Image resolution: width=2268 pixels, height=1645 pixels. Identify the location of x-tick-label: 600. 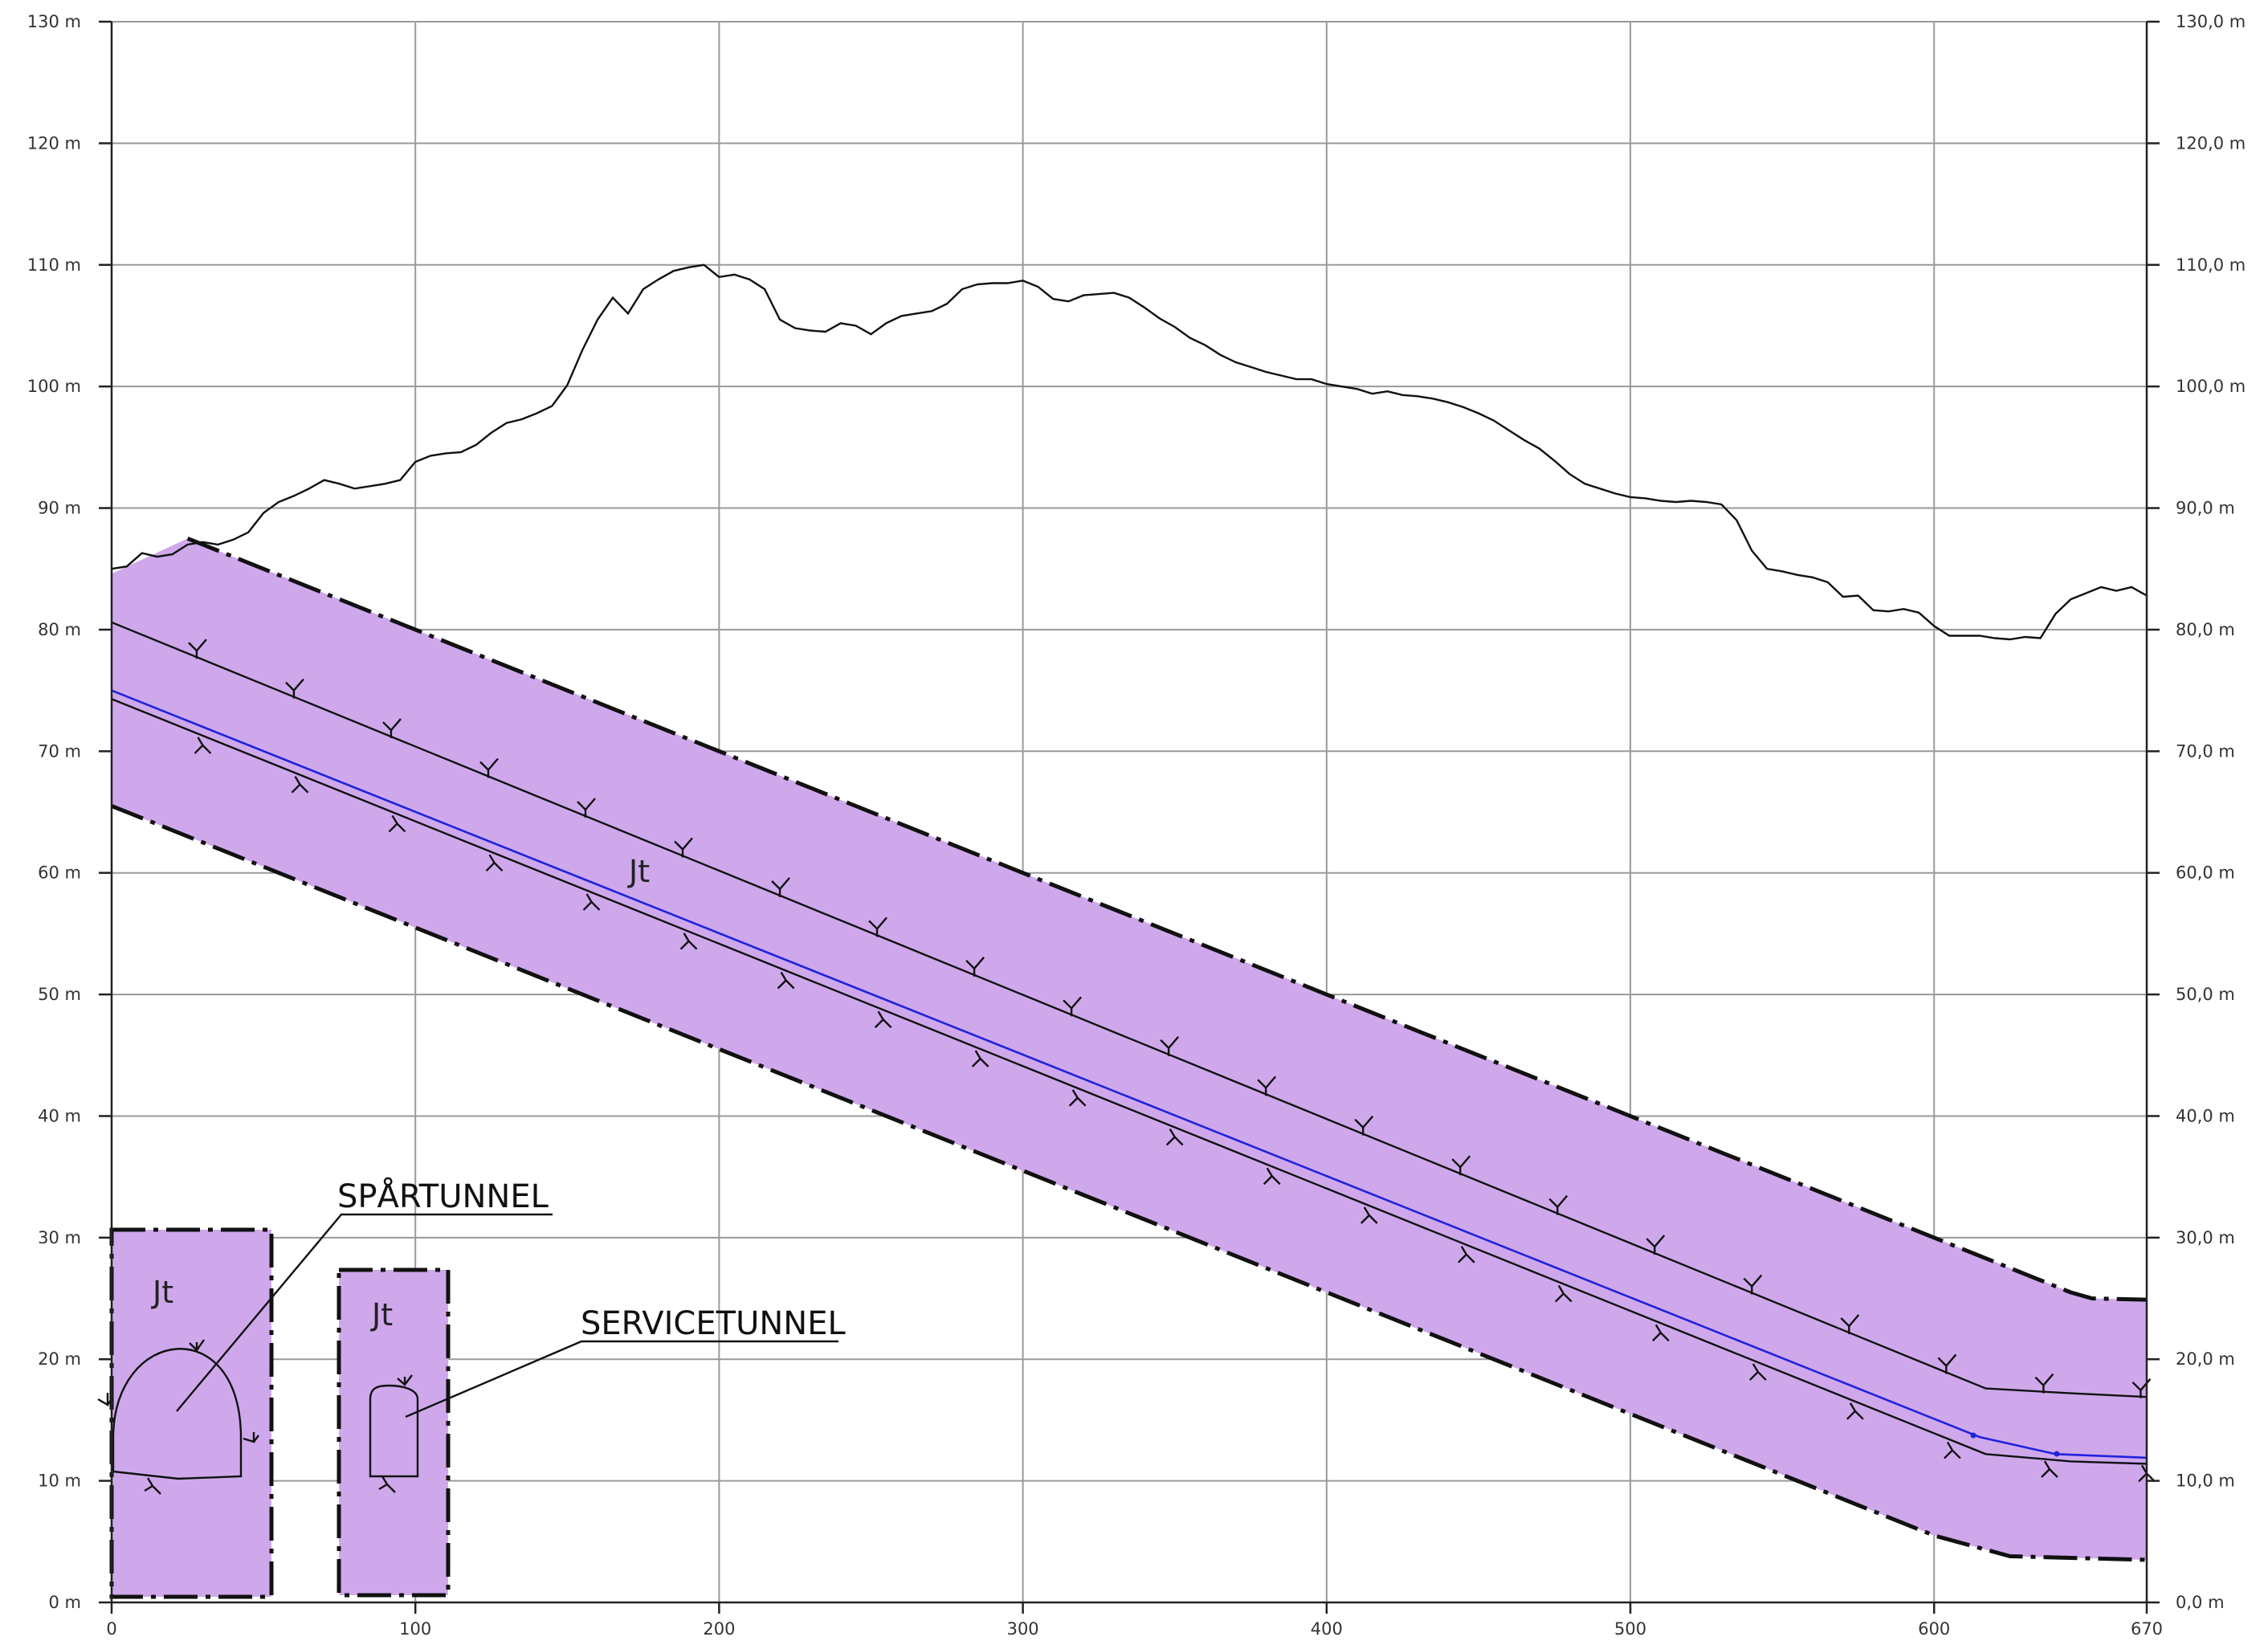
(1934, 1629).